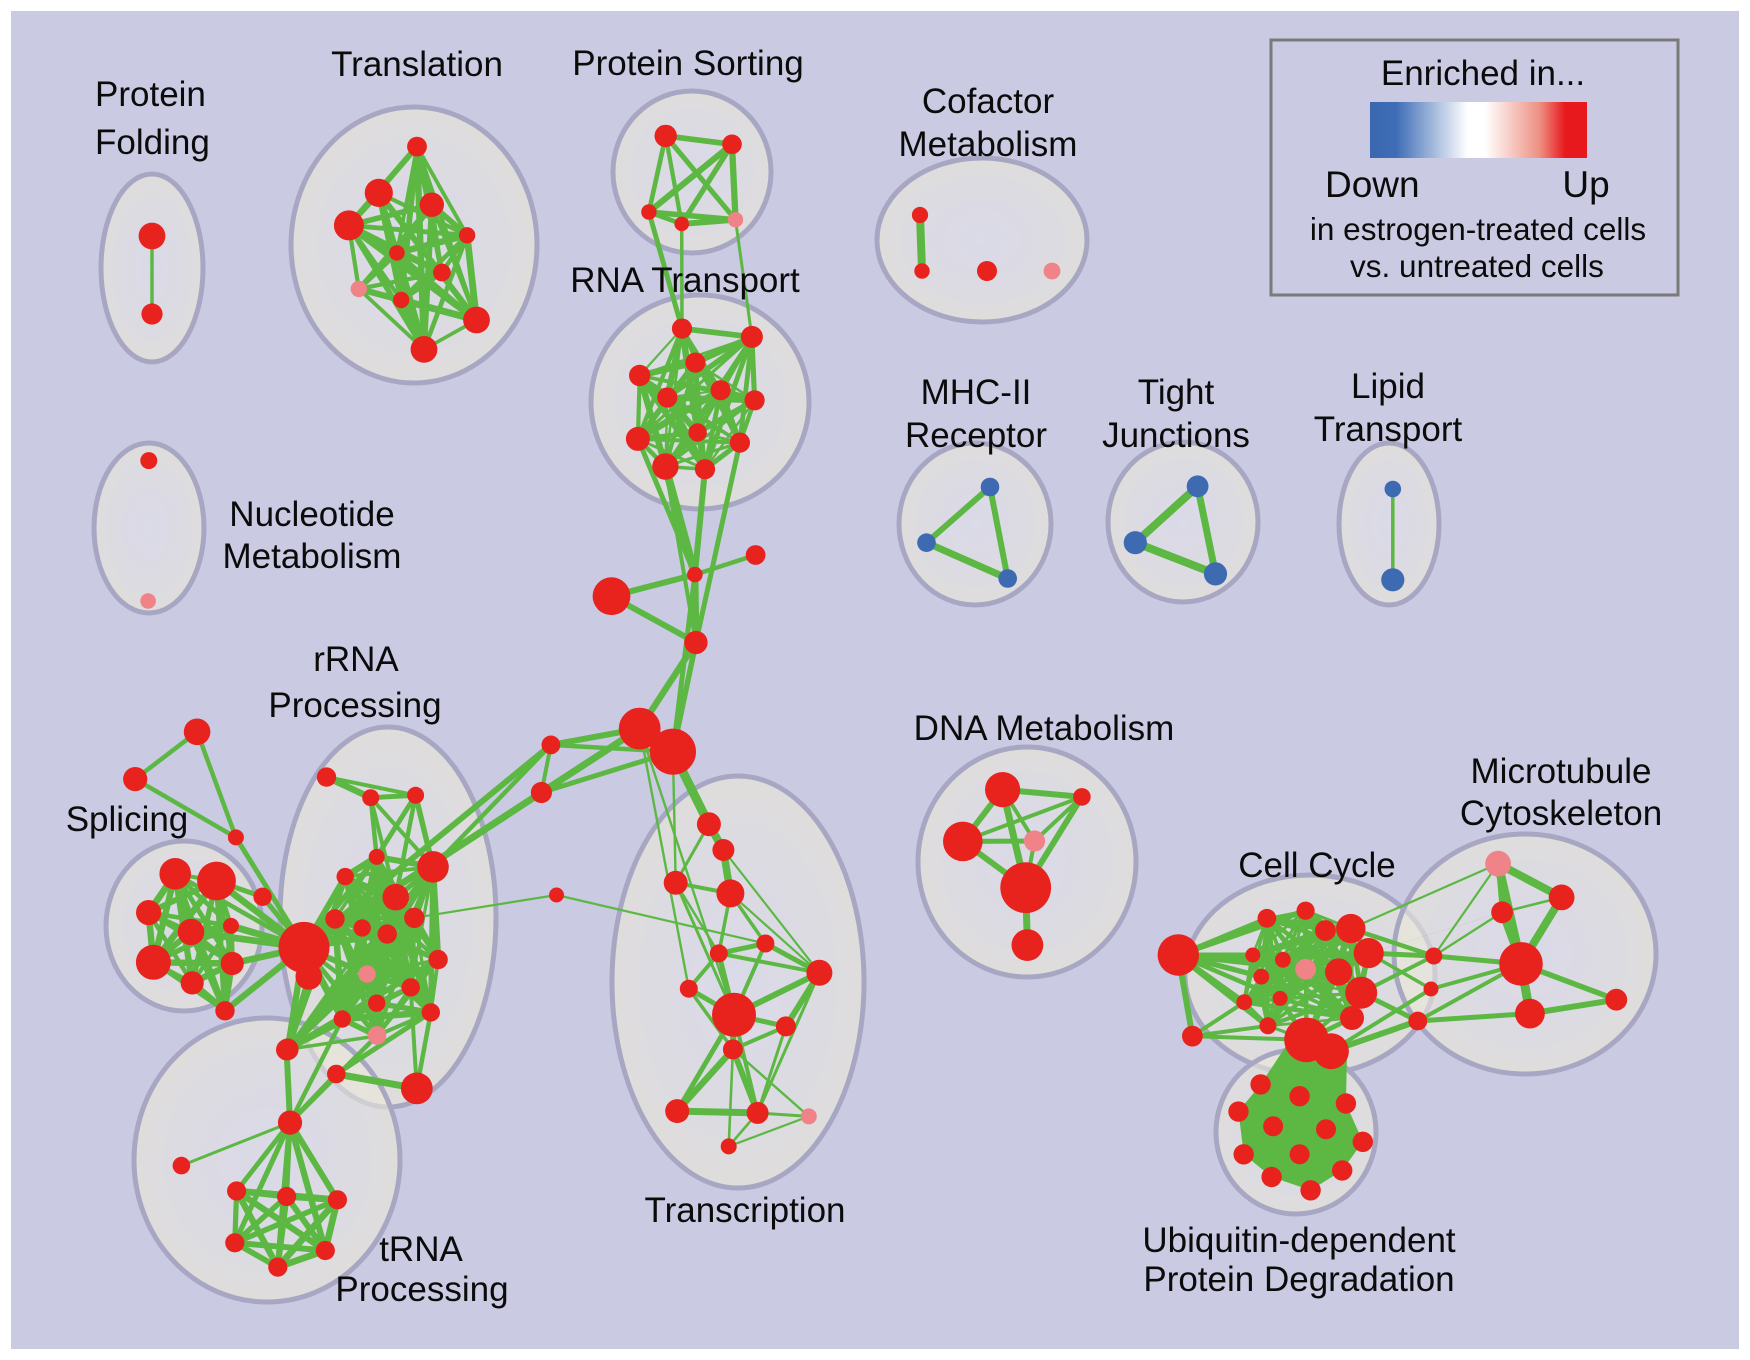  I want to click on svg-text: Cytoskeleton, so click(1561, 813).